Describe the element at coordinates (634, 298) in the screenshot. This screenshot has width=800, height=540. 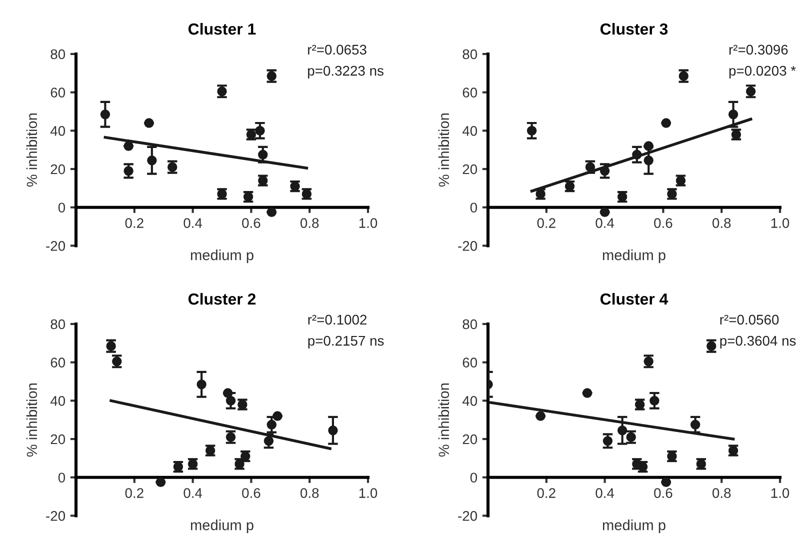
I see `chart-title: Cluster 4` at that location.